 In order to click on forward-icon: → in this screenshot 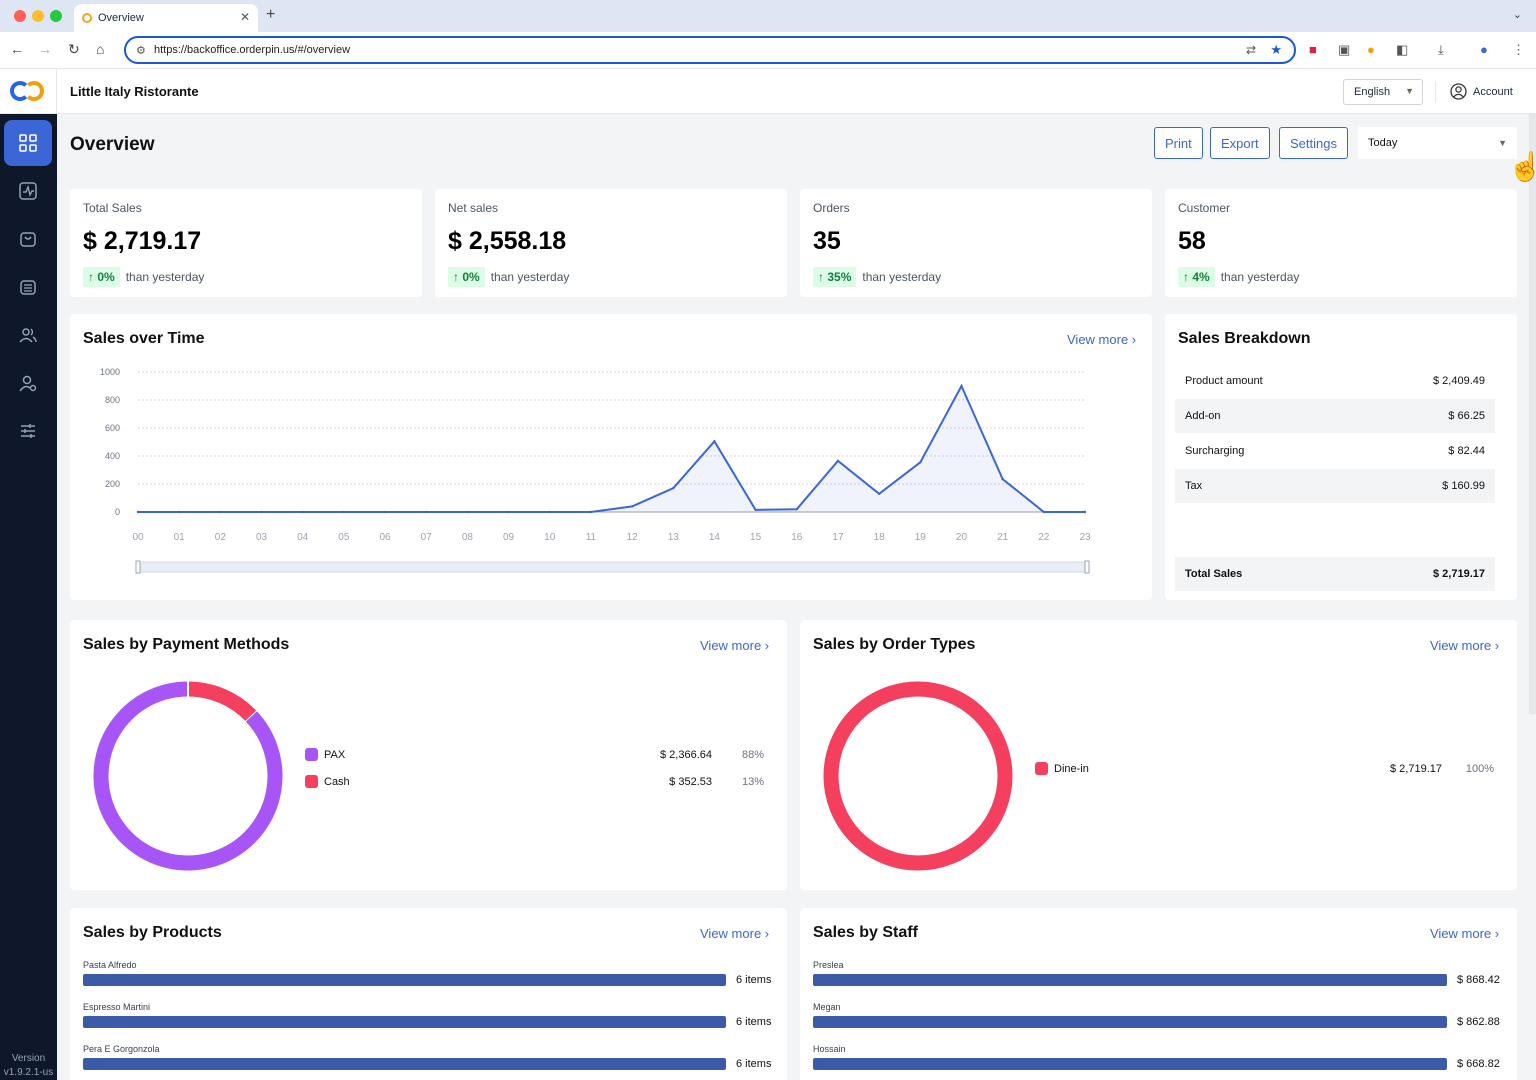, I will do `click(45, 49)`.